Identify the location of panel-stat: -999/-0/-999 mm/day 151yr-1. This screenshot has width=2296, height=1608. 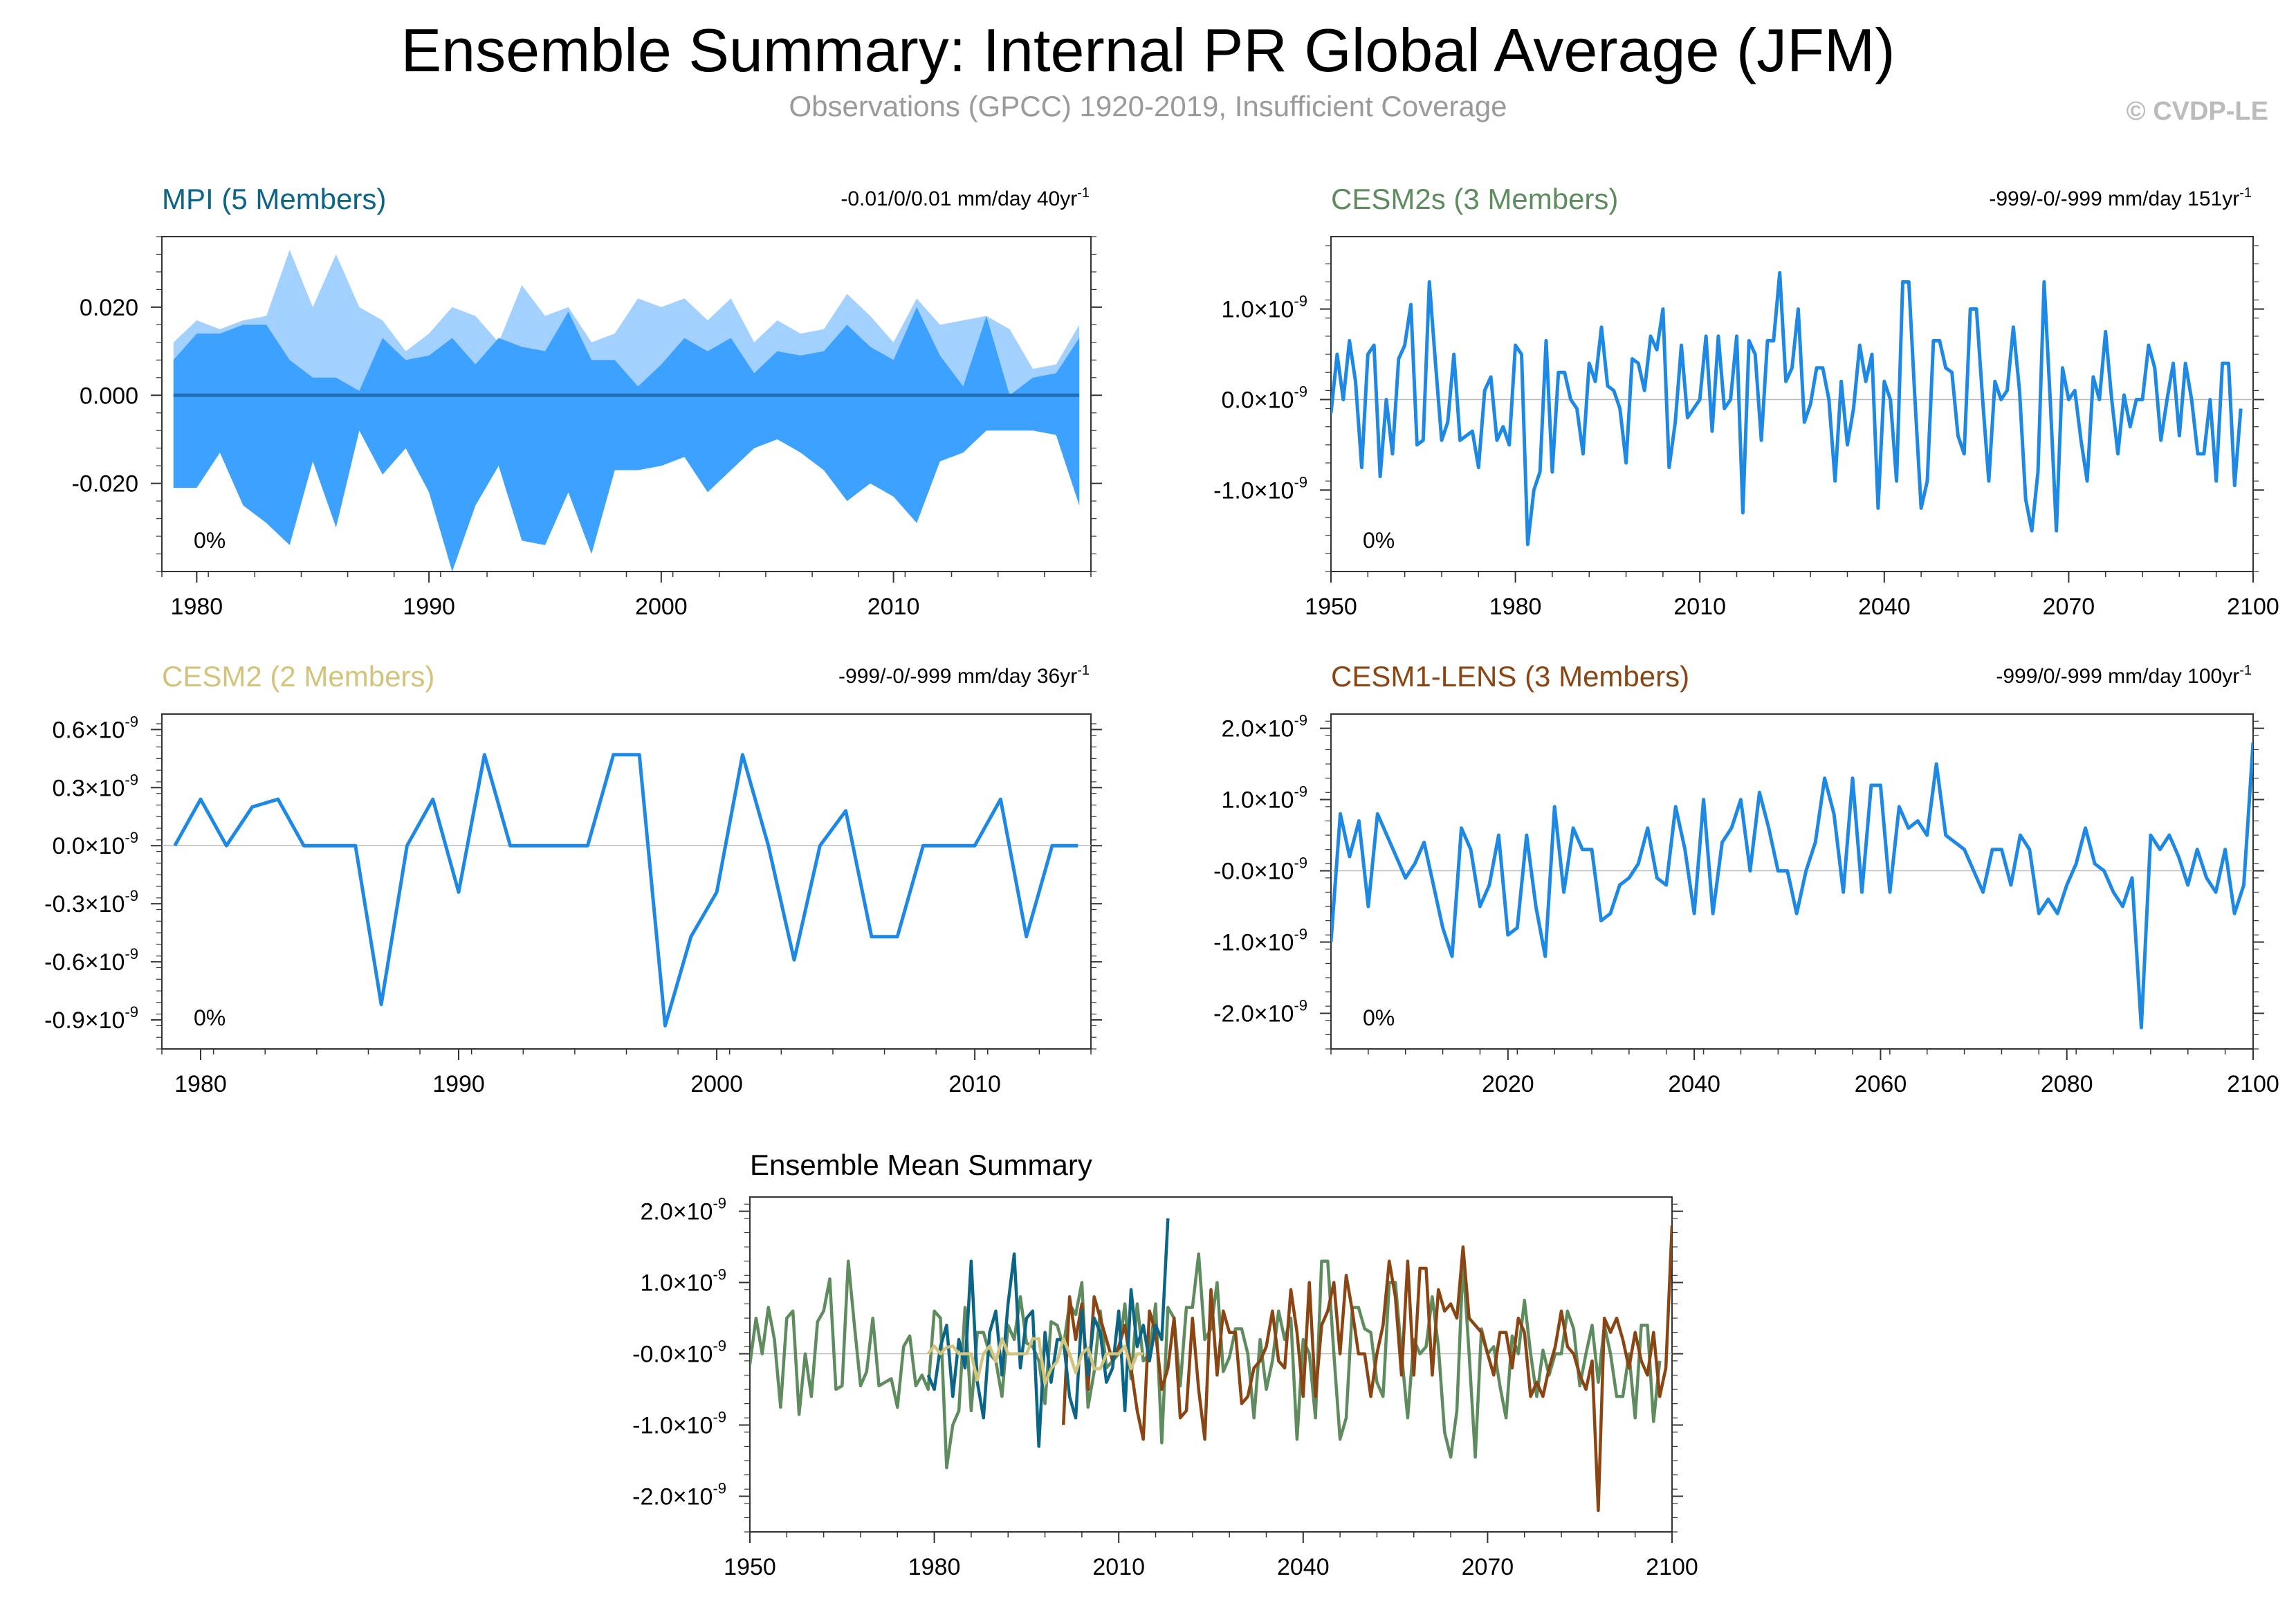
(2120, 197).